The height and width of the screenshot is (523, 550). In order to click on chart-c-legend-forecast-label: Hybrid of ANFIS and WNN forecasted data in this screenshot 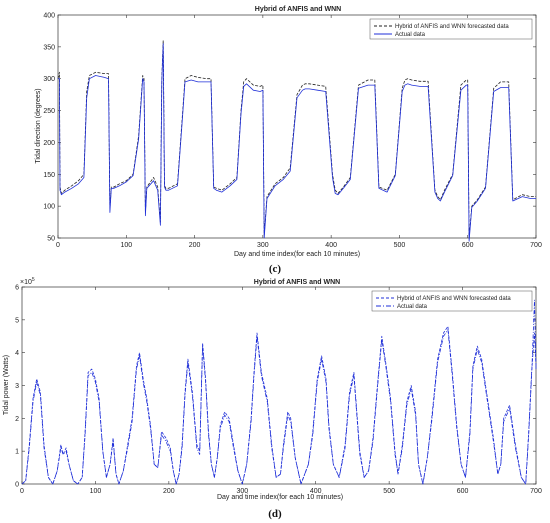, I will do `click(452, 27)`.